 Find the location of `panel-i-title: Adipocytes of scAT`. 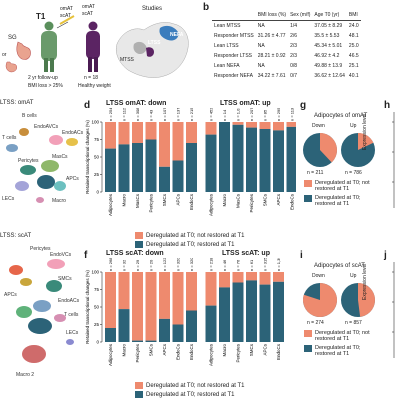

panel-i-title: Adipocytes of scAT is located at coordinates (339, 266).